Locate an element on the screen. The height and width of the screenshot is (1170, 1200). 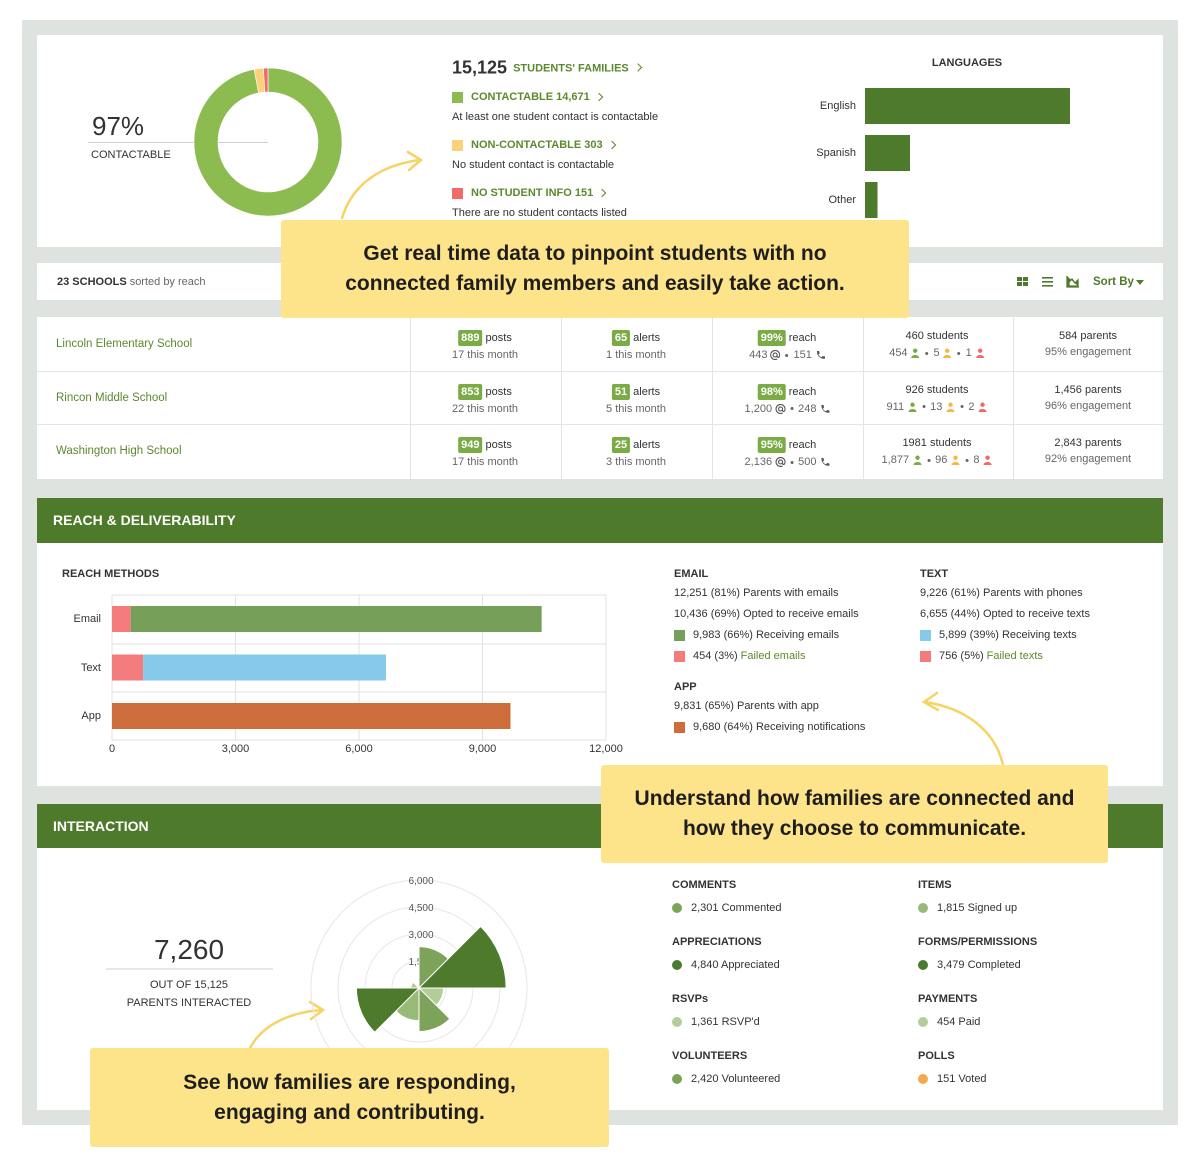
legend-item: CONTACTABLE 14,671 is located at coordinates (527, 97).